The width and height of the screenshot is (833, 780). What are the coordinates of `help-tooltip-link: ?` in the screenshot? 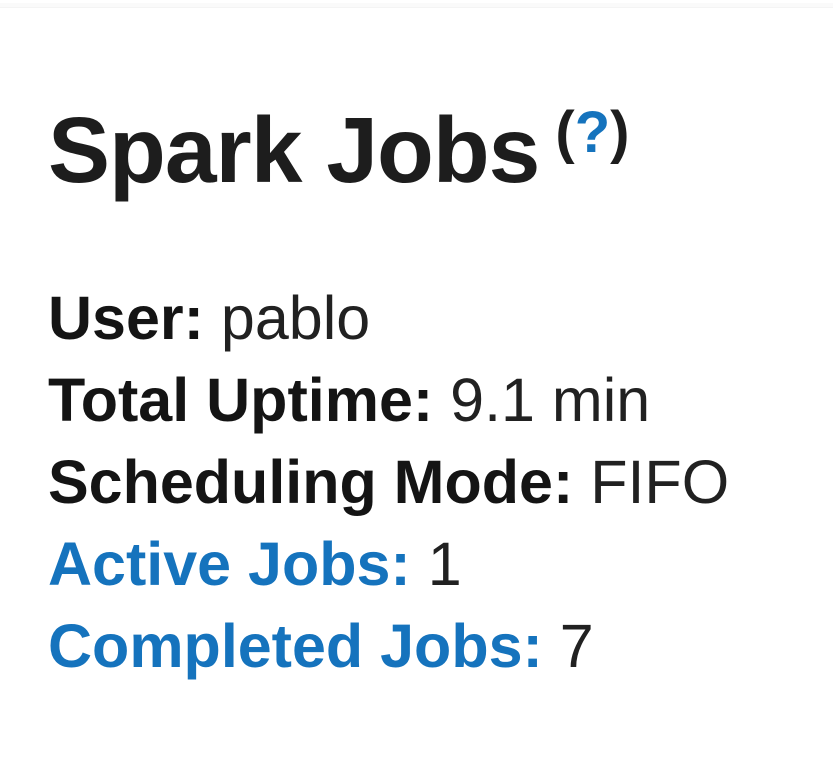 It's located at (592, 132).